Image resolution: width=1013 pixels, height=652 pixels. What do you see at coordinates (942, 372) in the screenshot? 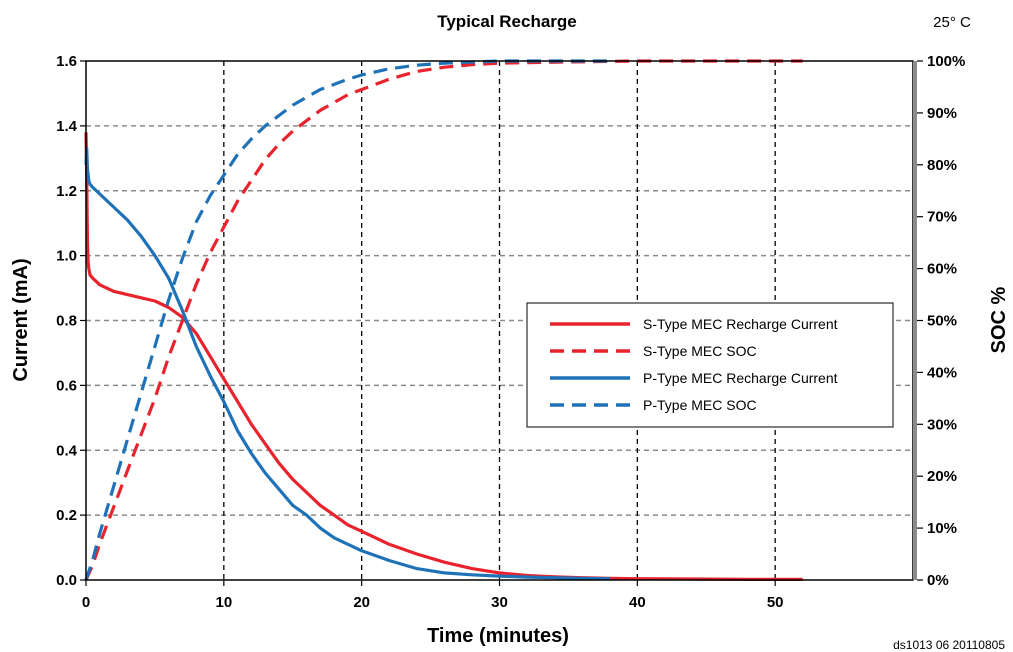
I see `y2-tick-label: 40%` at bounding box center [942, 372].